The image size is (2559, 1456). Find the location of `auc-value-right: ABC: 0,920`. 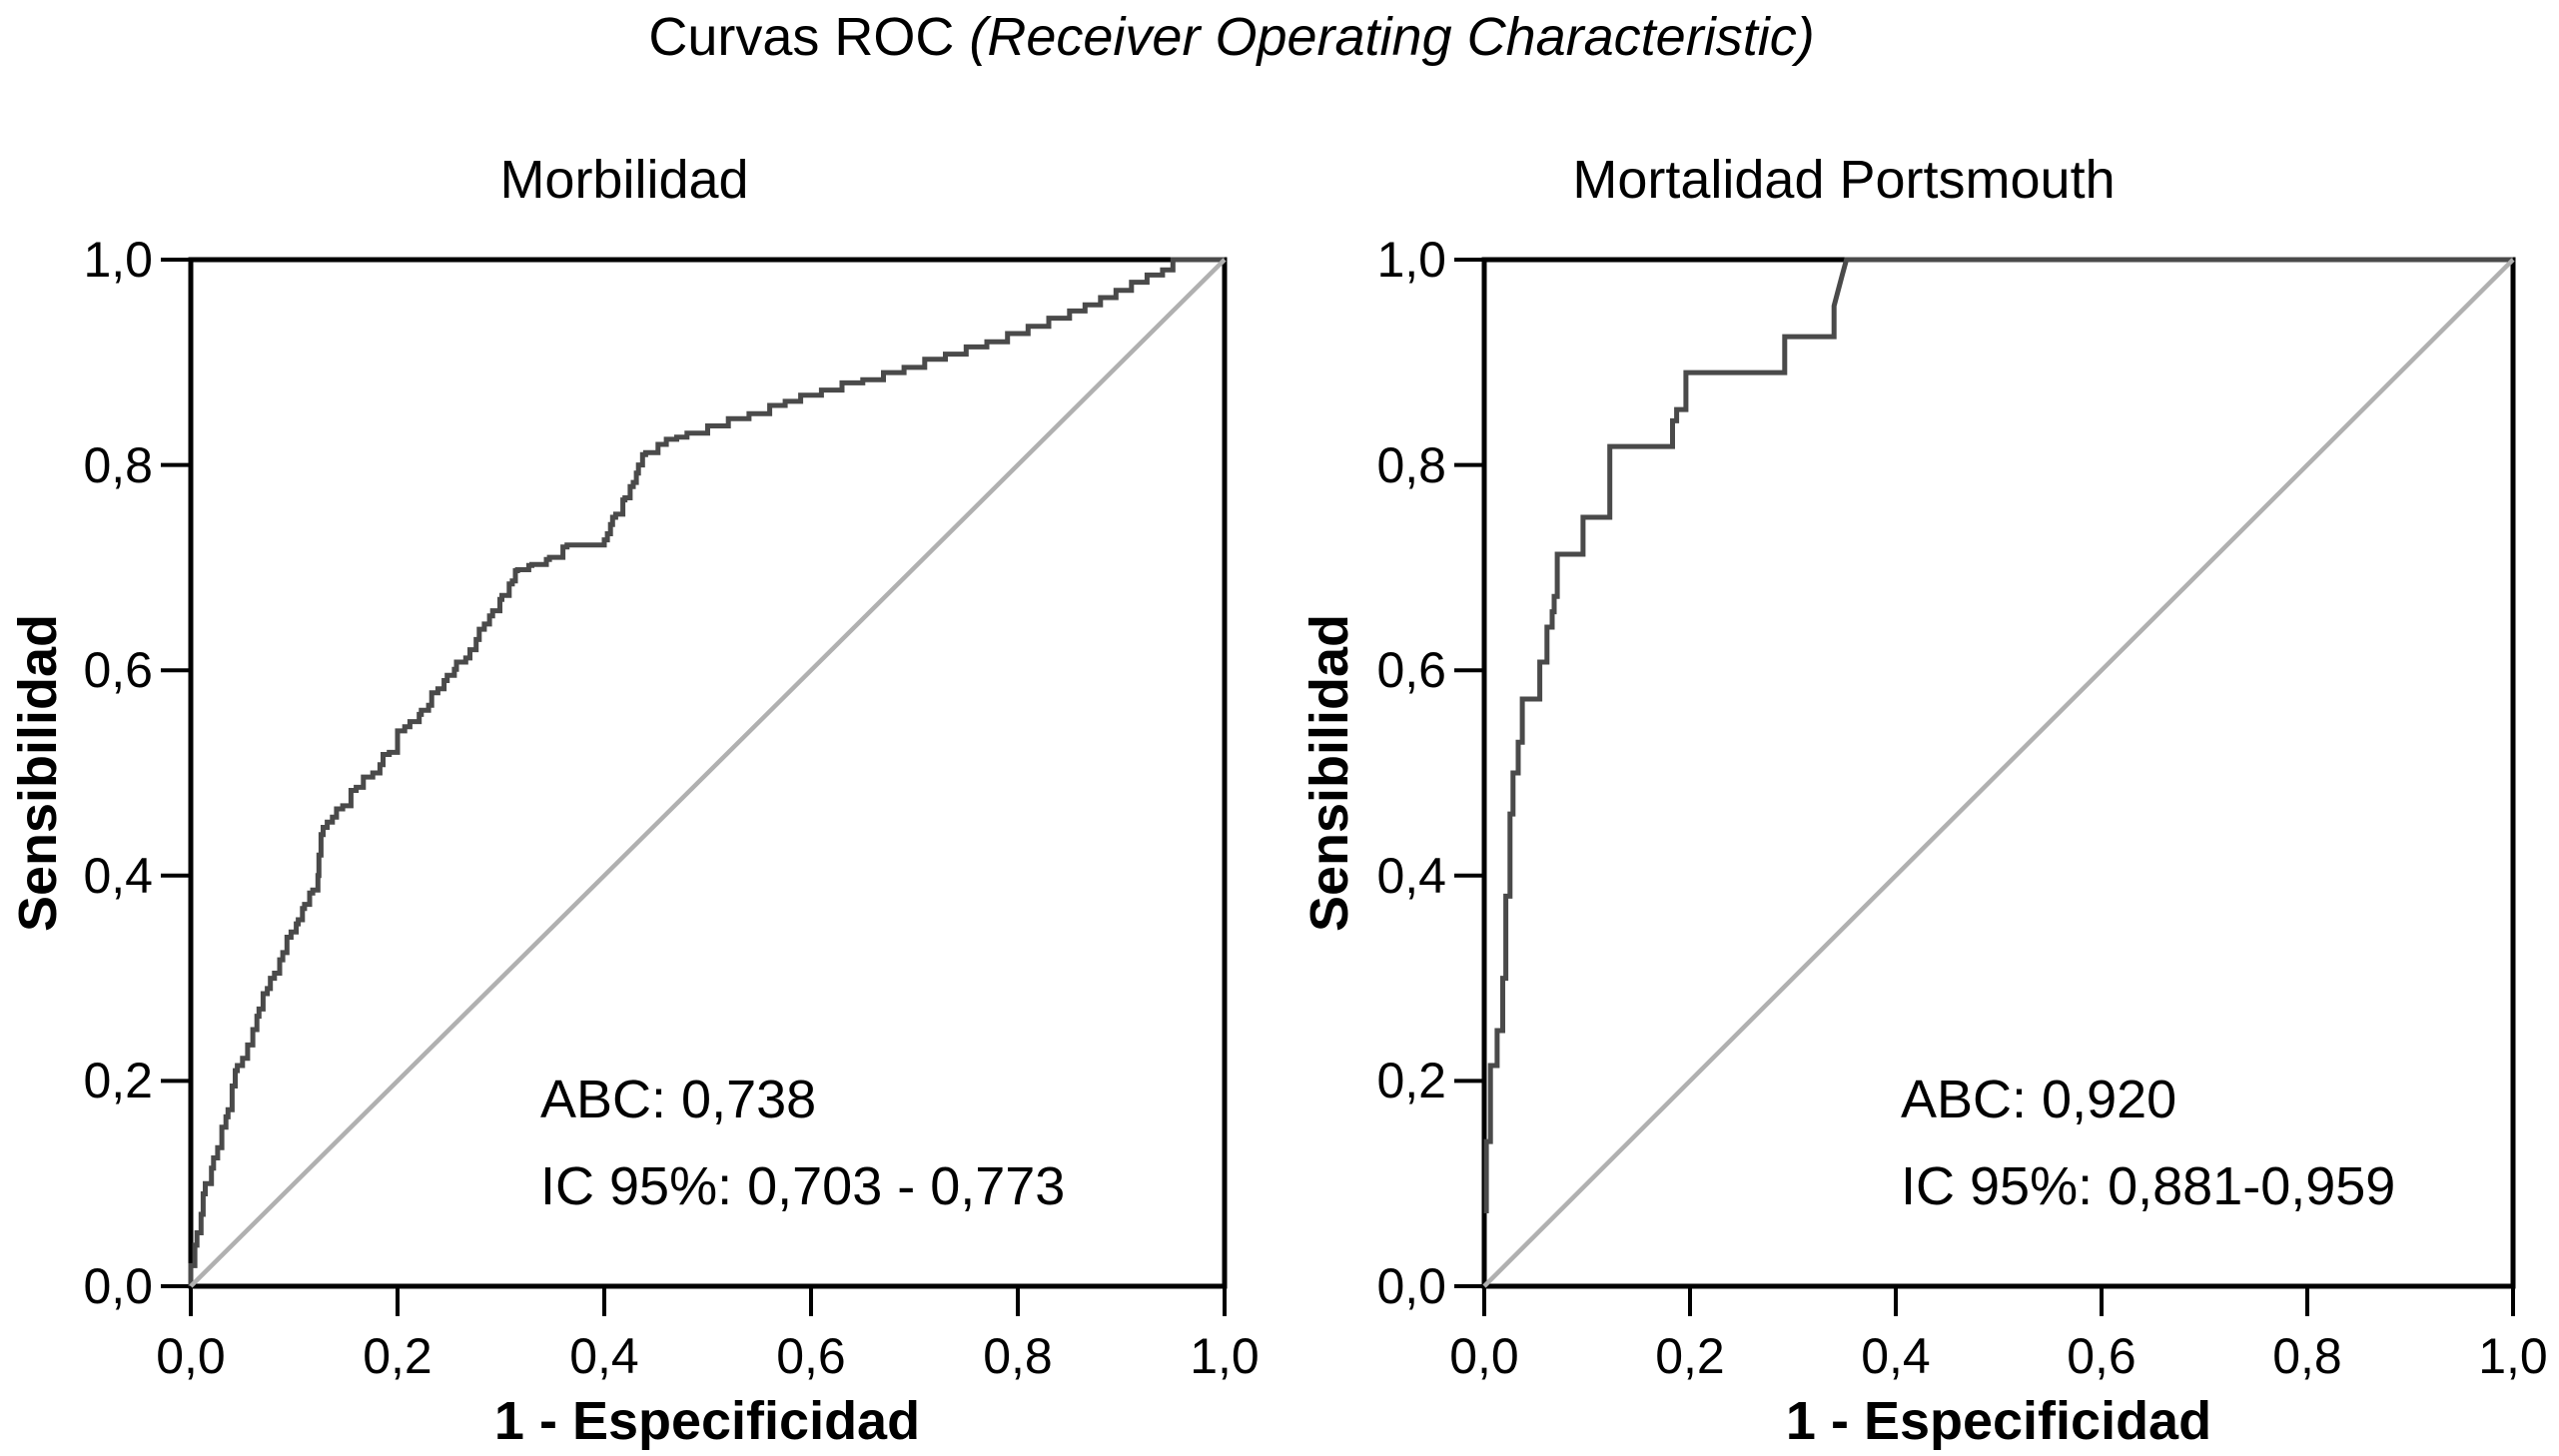

auc-value-right: ABC: 0,920 is located at coordinates (2039, 1100).